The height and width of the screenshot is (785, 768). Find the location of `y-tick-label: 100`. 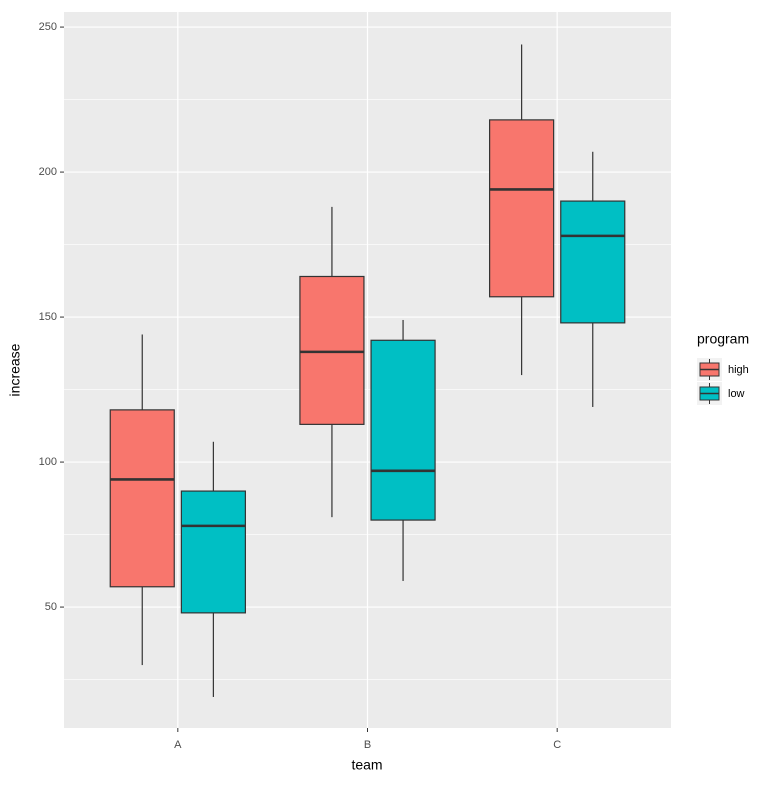

y-tick-label: 100 is located at coordinates (48, 462).